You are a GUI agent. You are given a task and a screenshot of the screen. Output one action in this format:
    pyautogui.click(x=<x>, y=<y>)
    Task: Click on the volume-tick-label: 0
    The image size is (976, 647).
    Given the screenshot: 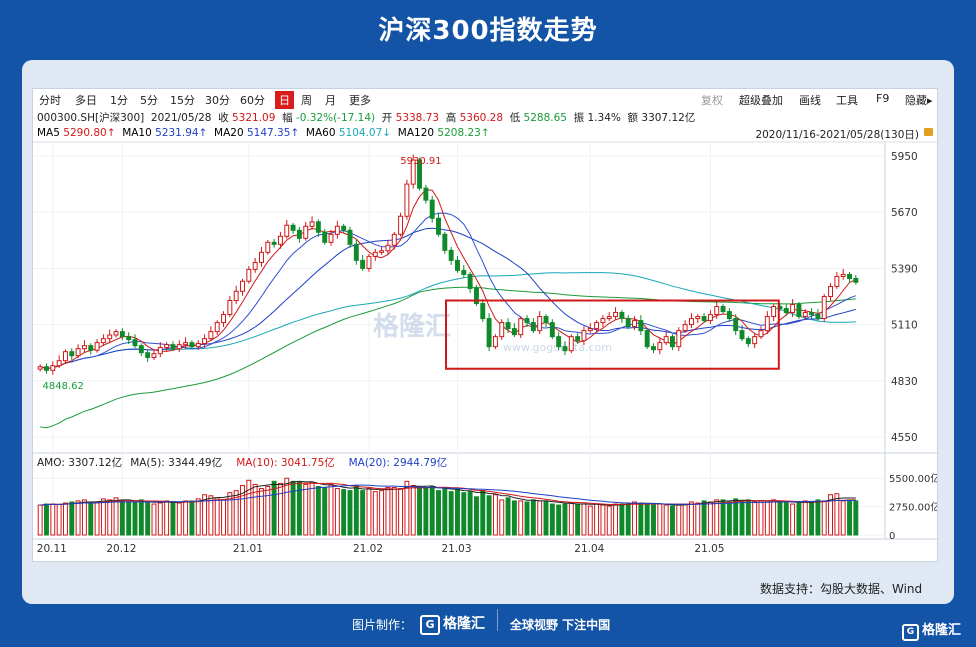 What is the action you would take?
    pyautogui.click(x=892, y=536)
    